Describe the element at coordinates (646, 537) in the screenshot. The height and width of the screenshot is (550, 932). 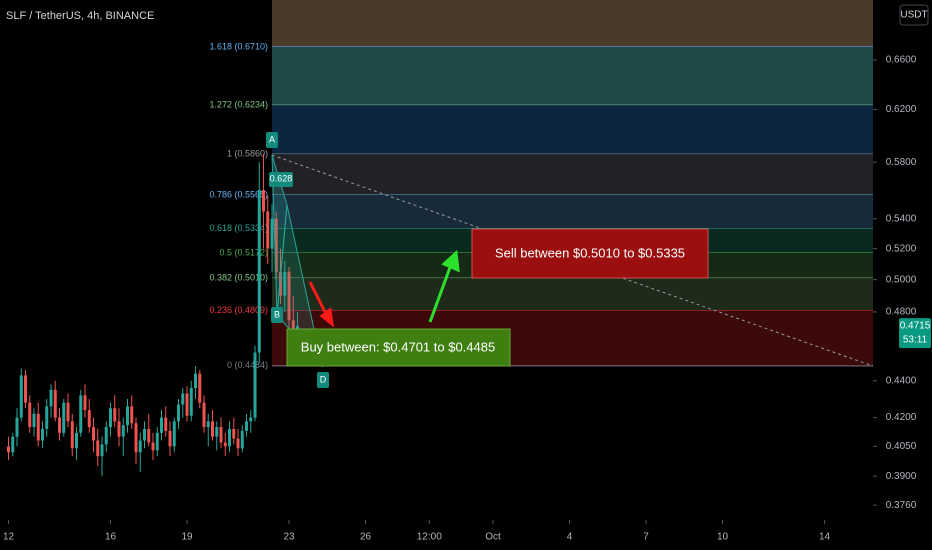
I see `x-tick-label: 7` at that location.